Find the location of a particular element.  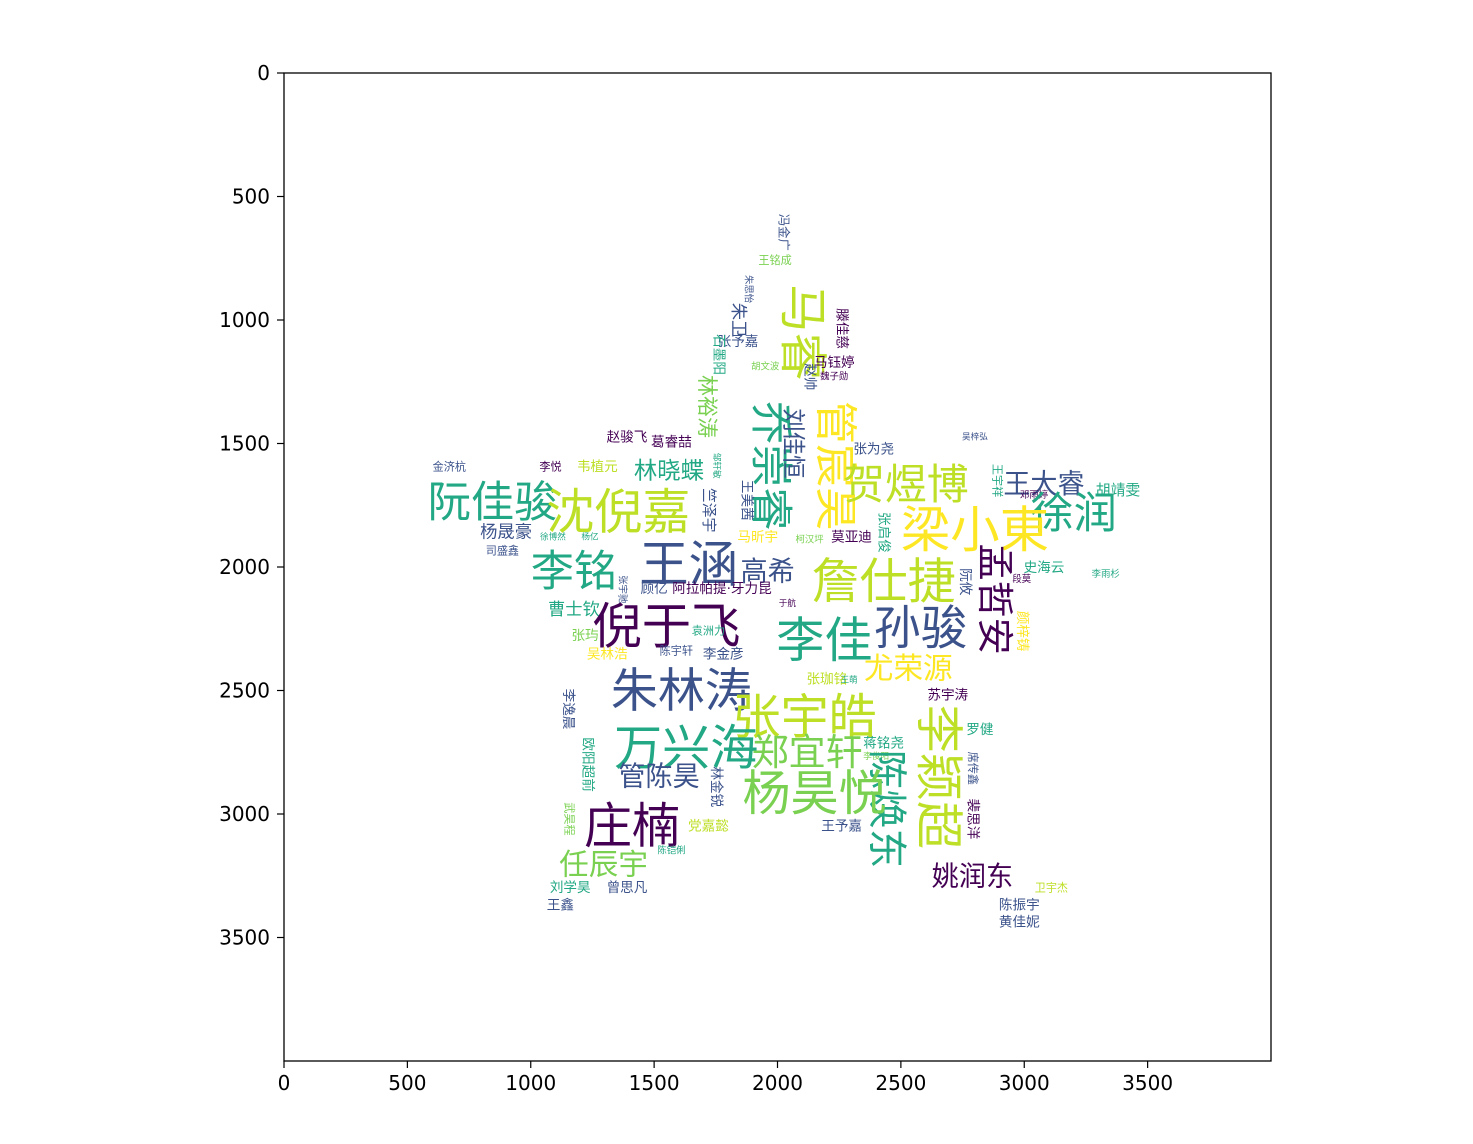

word-71: 苏宇涛 is located at coordinates (947, 695).